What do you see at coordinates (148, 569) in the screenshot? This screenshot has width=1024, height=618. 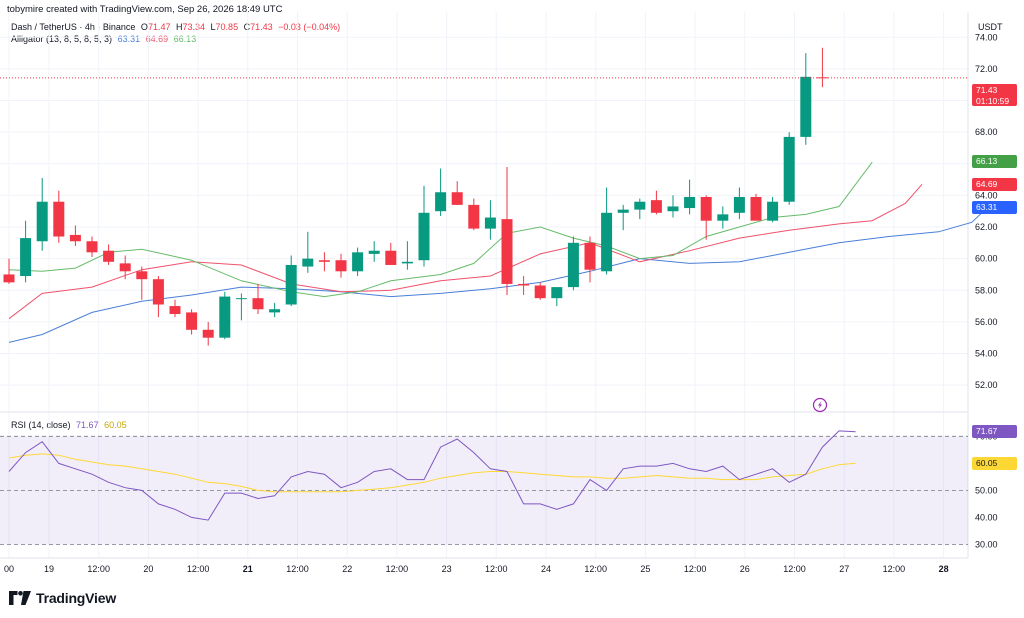 I see `time-tick-label: 20` at bounding box center [148, 569].